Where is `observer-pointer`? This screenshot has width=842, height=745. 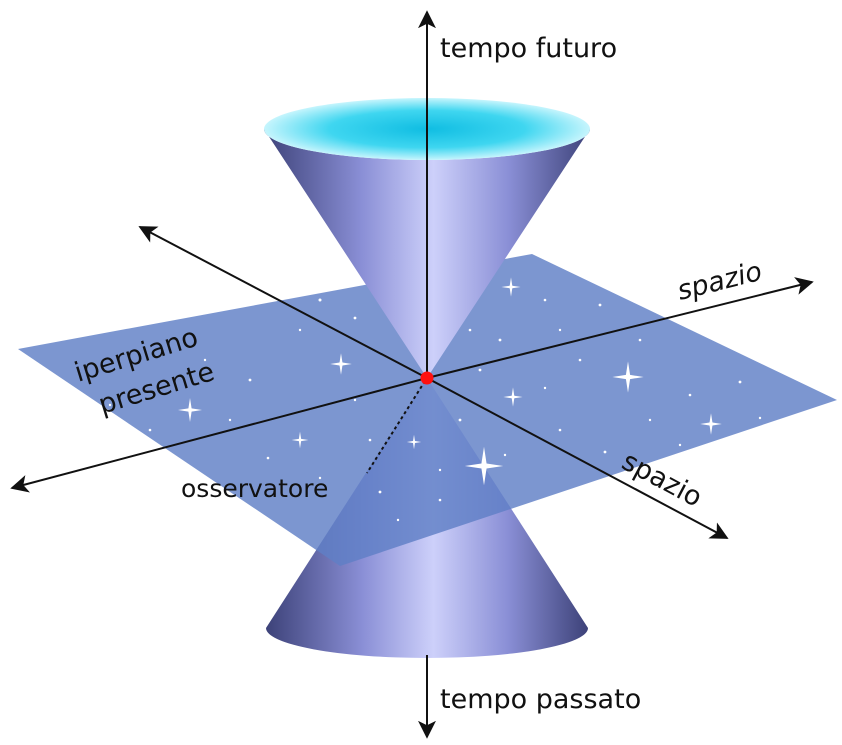
observer-pointer is located at coordinates (396, 427).